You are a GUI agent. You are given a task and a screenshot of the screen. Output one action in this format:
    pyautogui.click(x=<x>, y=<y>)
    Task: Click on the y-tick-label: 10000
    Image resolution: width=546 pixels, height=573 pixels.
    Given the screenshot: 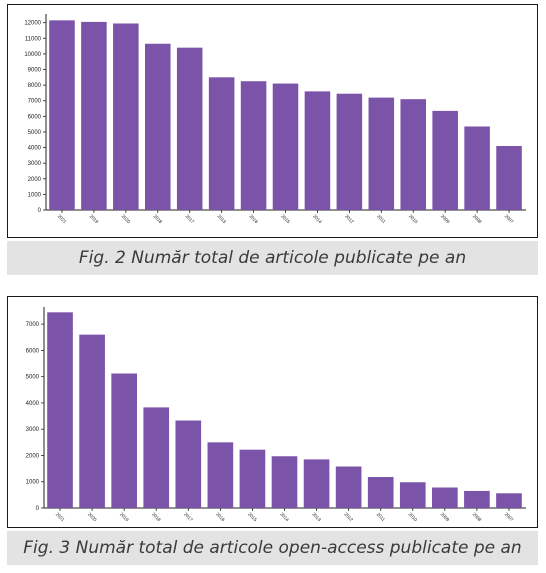 What is the action you would take?
    pyautogui.click(x=32, y=55)
    